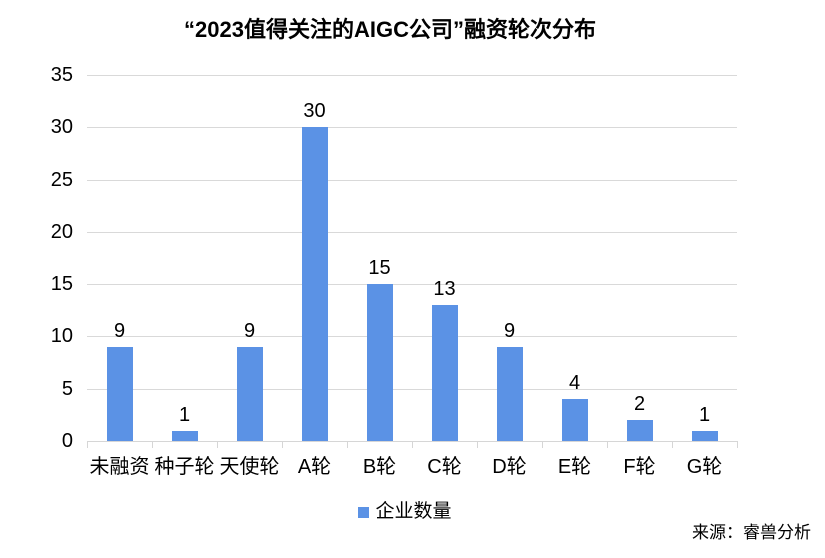 The image size is (825, 558). Describe the element at coordinates (751, 532) in the screenshot. I see `source-note: 来源：睿兽分析` at that location.